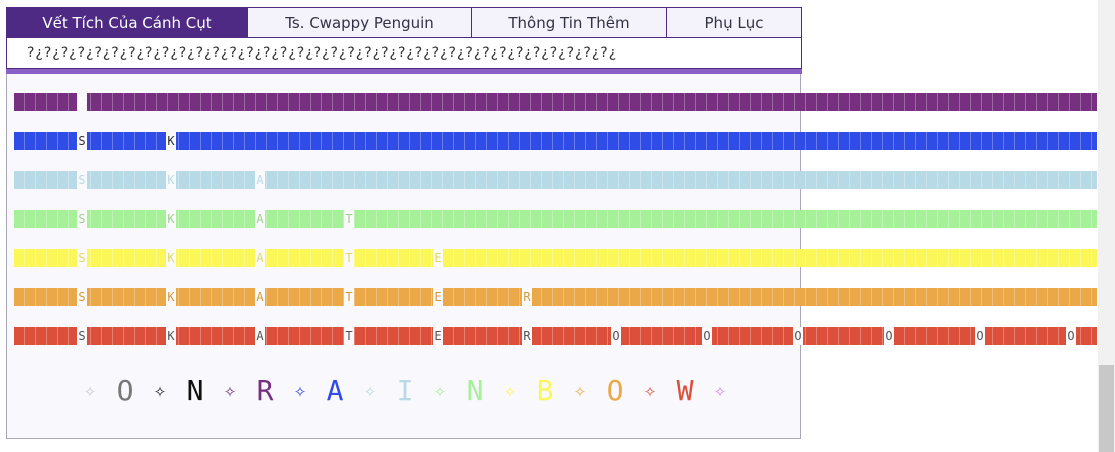  I want to click on rainbow-letter: R, so click(265, 390).